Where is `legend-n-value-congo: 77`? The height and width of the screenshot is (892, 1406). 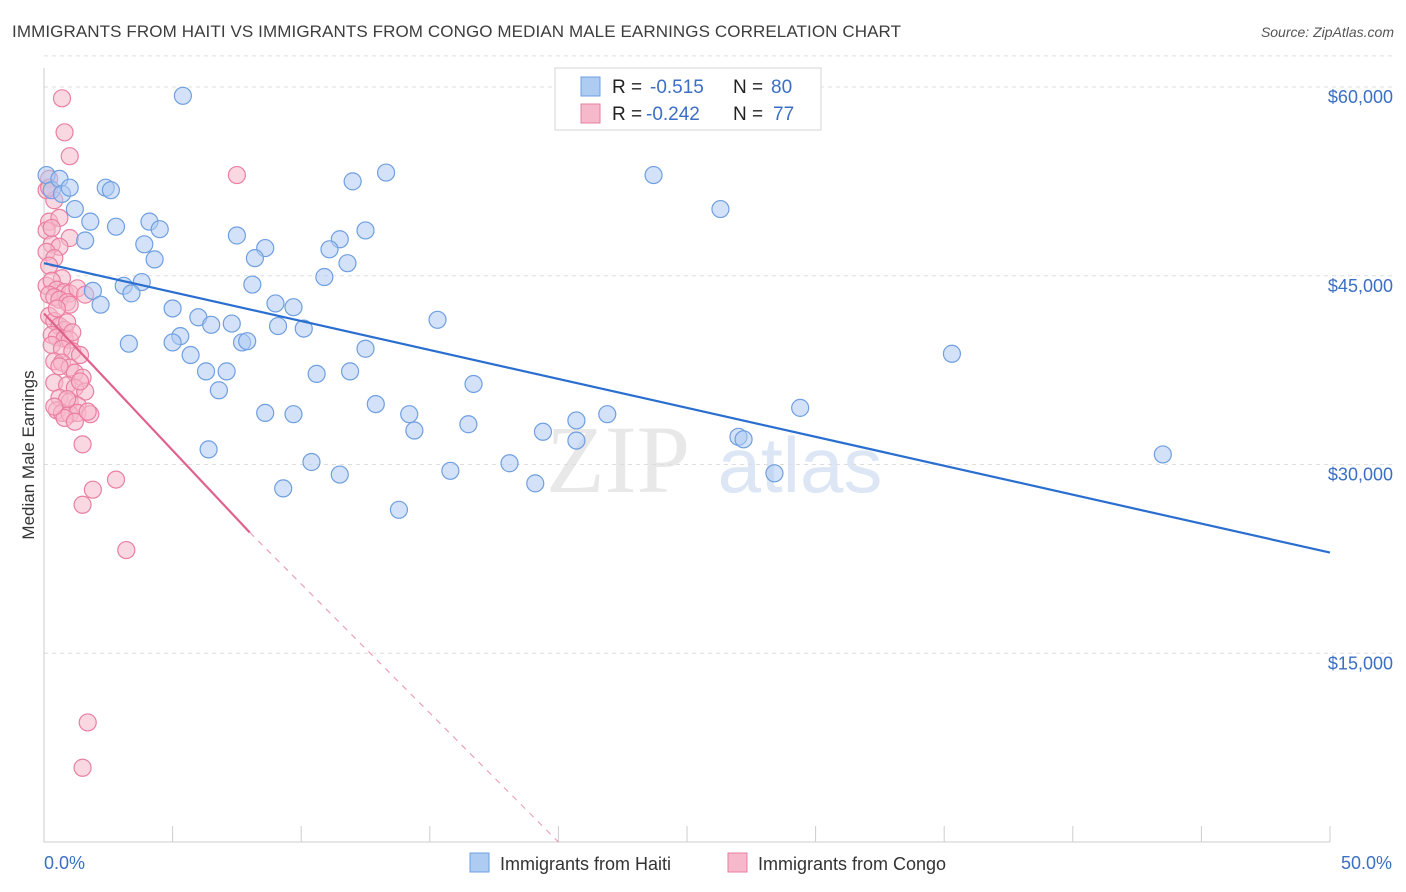
legend-n-value-congo: 77 is located at coordinates (783, 114).